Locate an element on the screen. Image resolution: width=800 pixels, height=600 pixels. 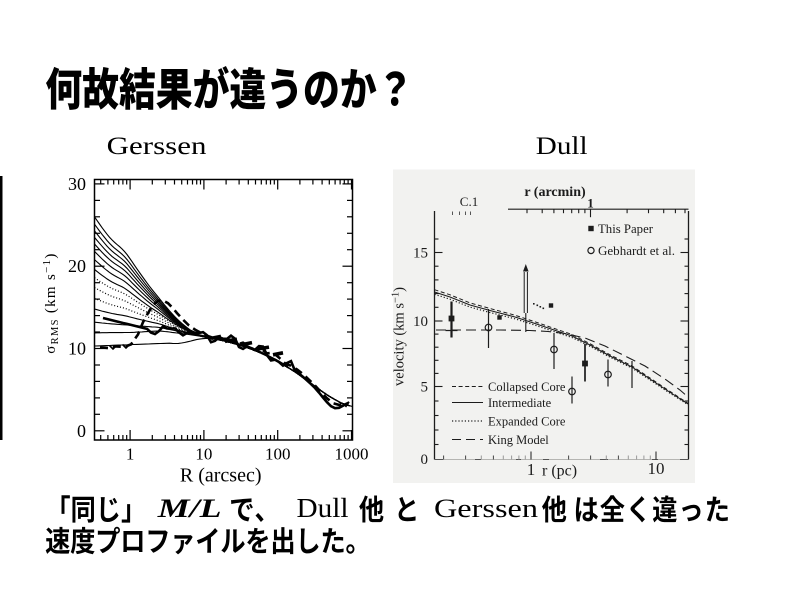
svg-text: Collapsed Core is located at coordinates (527, 387).